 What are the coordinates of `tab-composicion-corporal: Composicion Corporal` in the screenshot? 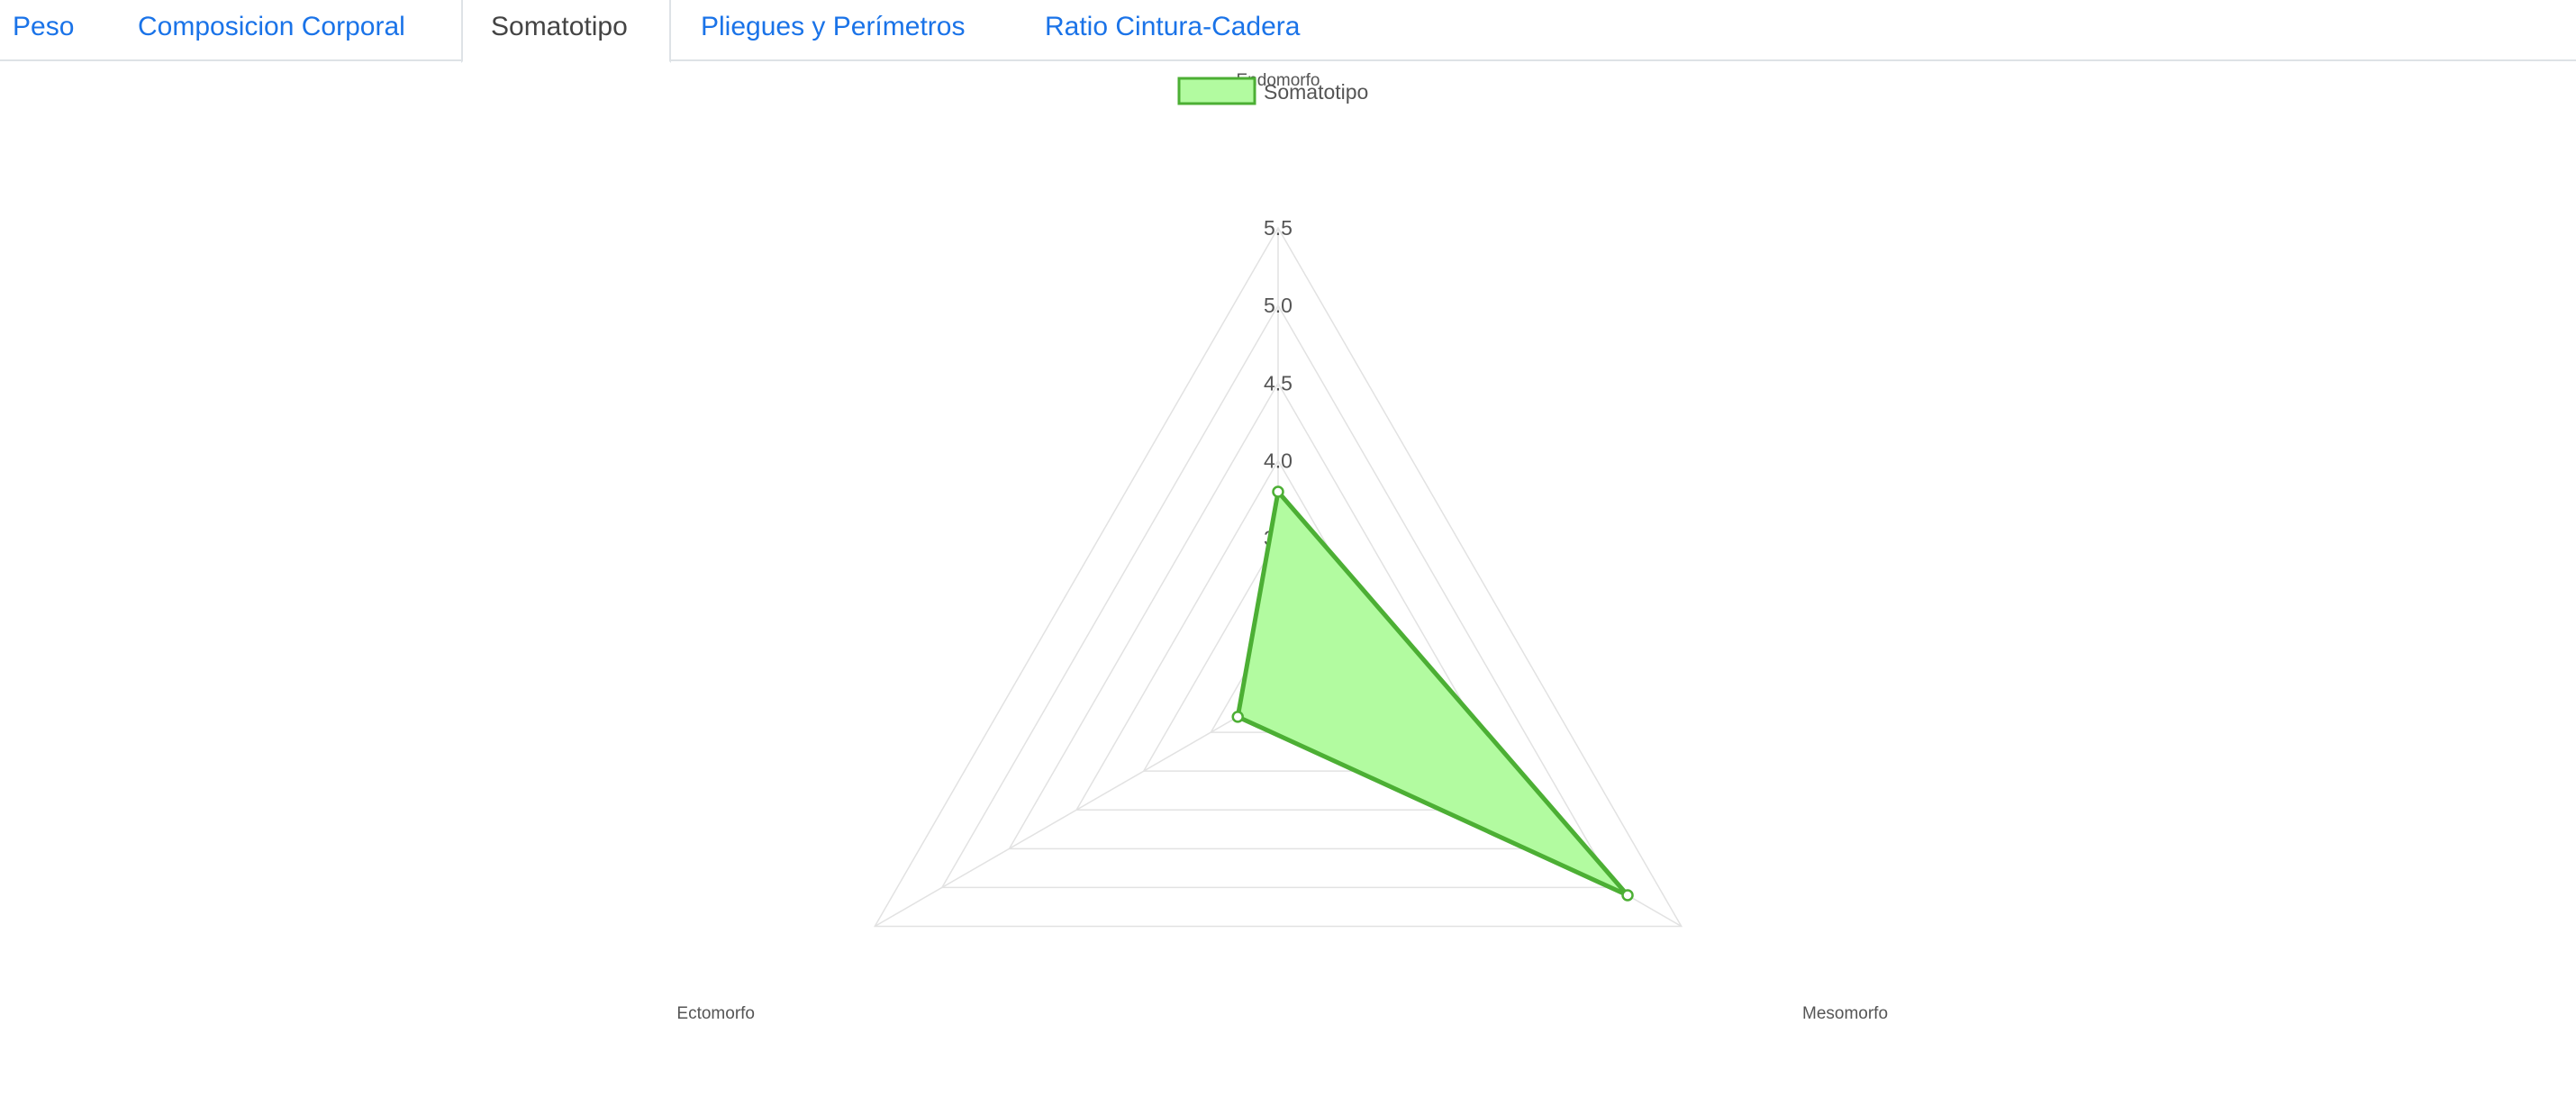 It's located at (271, 26).